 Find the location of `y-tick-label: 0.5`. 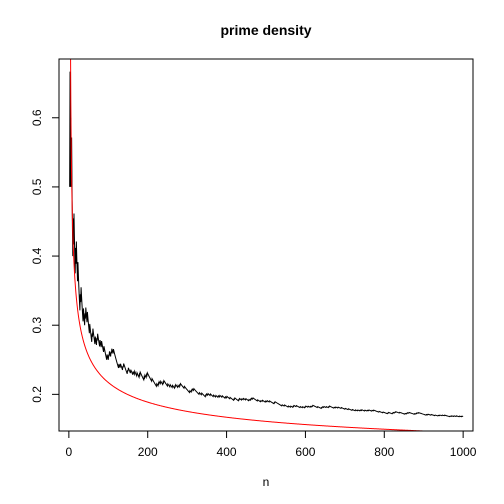

y-tick-label: 0.5 is located at coordinates (37, 186).